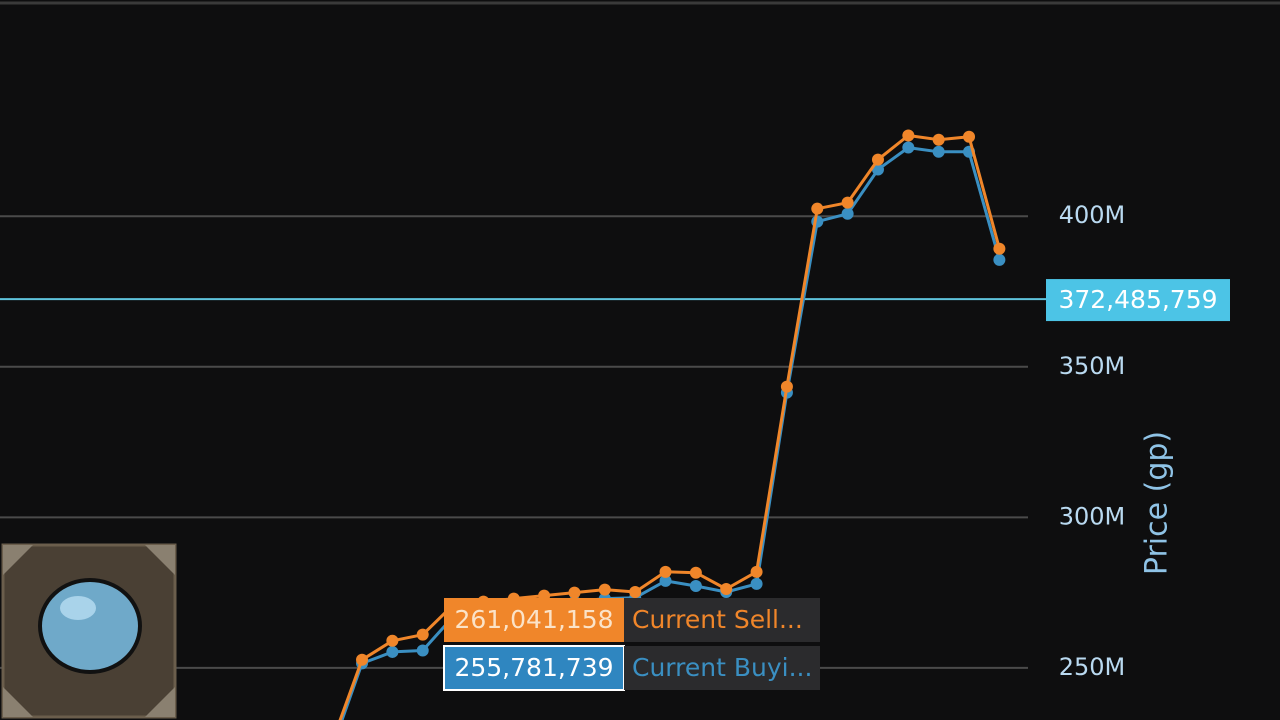 This screenshot has height=720, width=1280. What do you see at coordinates (1092, 366) in the screenshot?
I see `y-tick-label: 350M` at bounding box center [1092, 366].